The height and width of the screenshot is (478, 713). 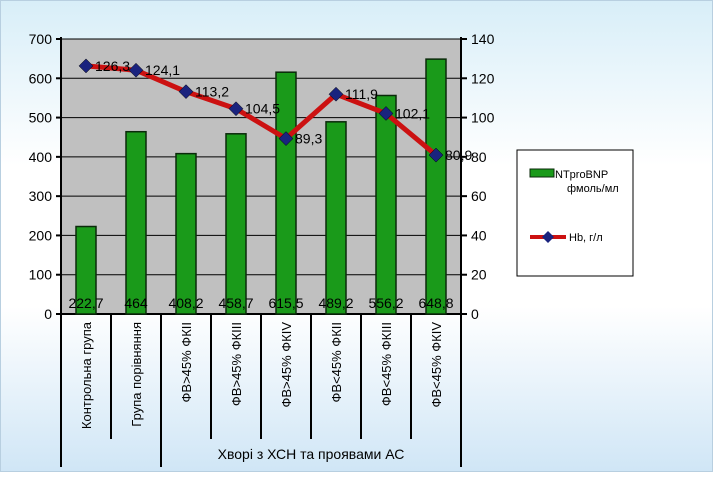 I want to click on left-tick-label: 200, so click(x=41, y=235).